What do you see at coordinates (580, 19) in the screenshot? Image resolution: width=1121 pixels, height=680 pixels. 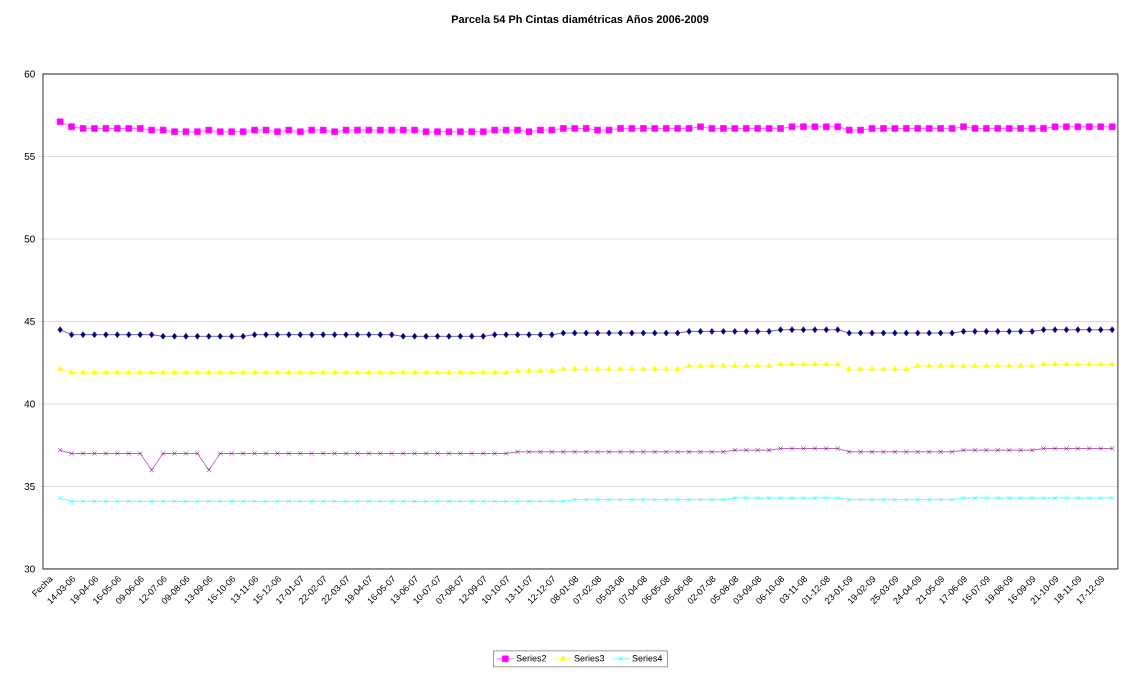 I see `chart-title: Parcela 54 Ph Cintas diamétricas Años 2006-2009` at bounding box center [580, 19].